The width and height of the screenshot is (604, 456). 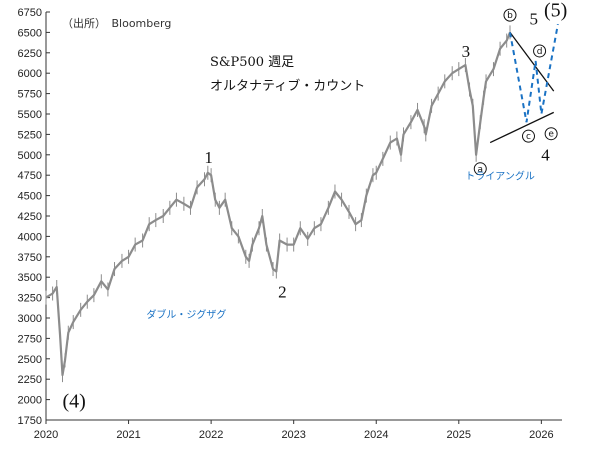 I want to click on circled-label-letter: c, so click(x=528, y=137).